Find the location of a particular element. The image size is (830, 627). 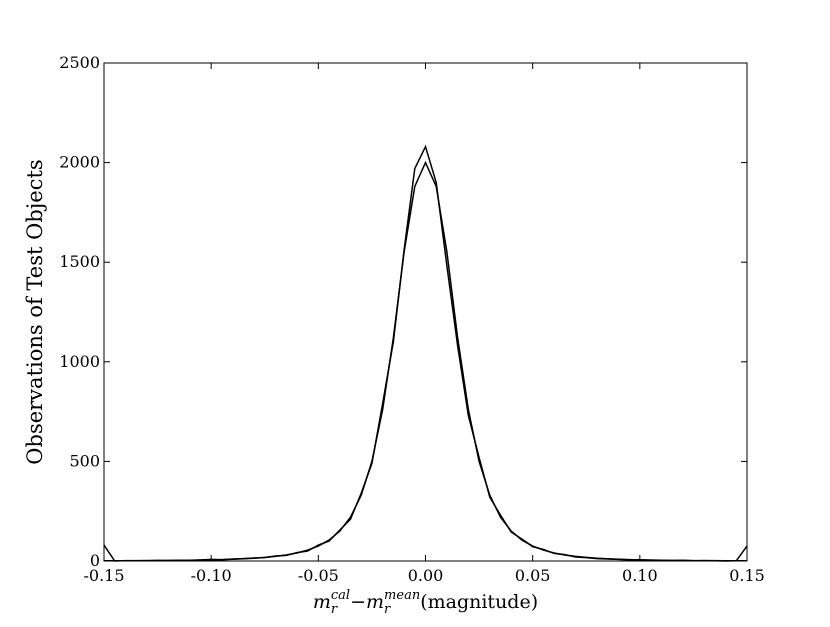

x-tick-label: 0.15 is located at coordinates (747, 575).